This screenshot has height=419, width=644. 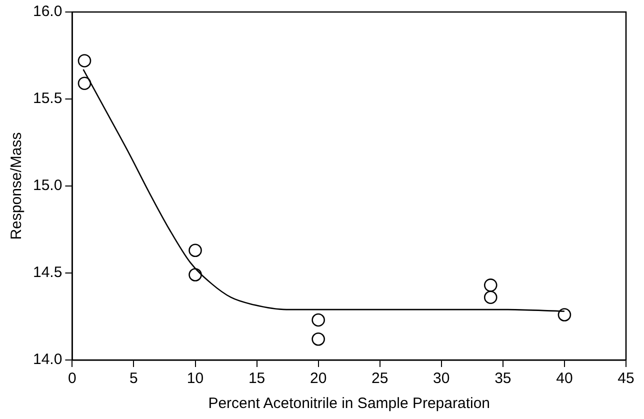 What do you see at coordinates (349, 403) in the screenshot?
I see `x-axis-title: Percent Acetonitrile in Sample Preparation` at bounding box center [349, 403].